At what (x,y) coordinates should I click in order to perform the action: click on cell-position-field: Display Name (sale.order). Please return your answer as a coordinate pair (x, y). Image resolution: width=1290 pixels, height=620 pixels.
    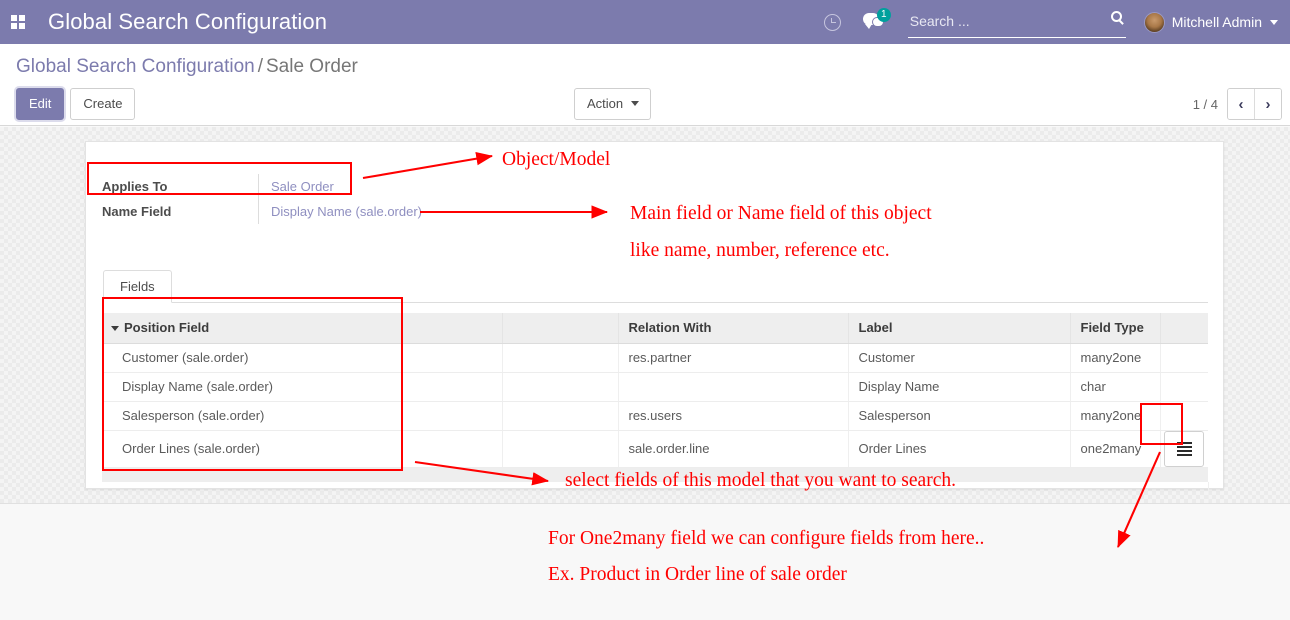
    Looking at the image, I should click on (302, 387).